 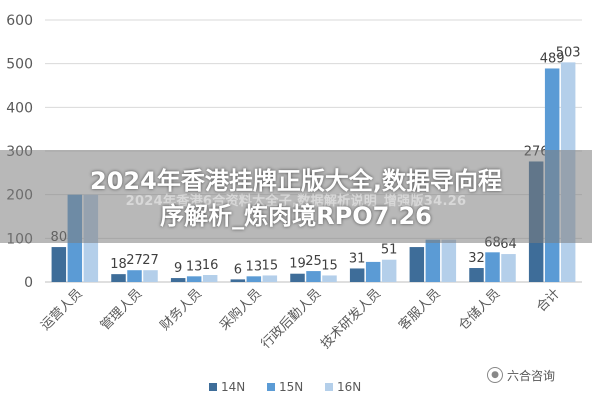 What do you see at coordinates (349, 387) in the screenshot?
I see `legend-label: 16N` at bounding box center [349, 387].